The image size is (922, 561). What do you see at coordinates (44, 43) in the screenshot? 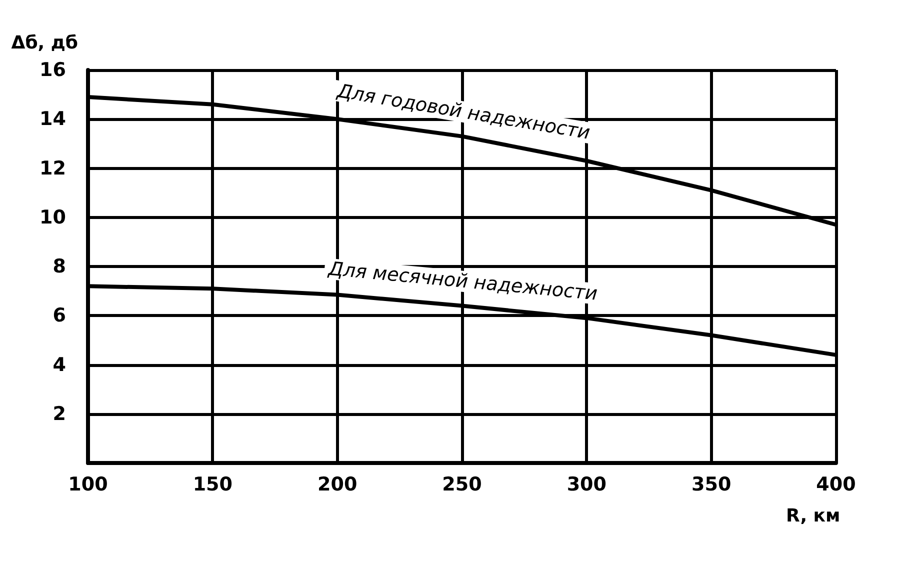
I see `y-axis-title: Δб, дб` at bounding box center [44, 43].